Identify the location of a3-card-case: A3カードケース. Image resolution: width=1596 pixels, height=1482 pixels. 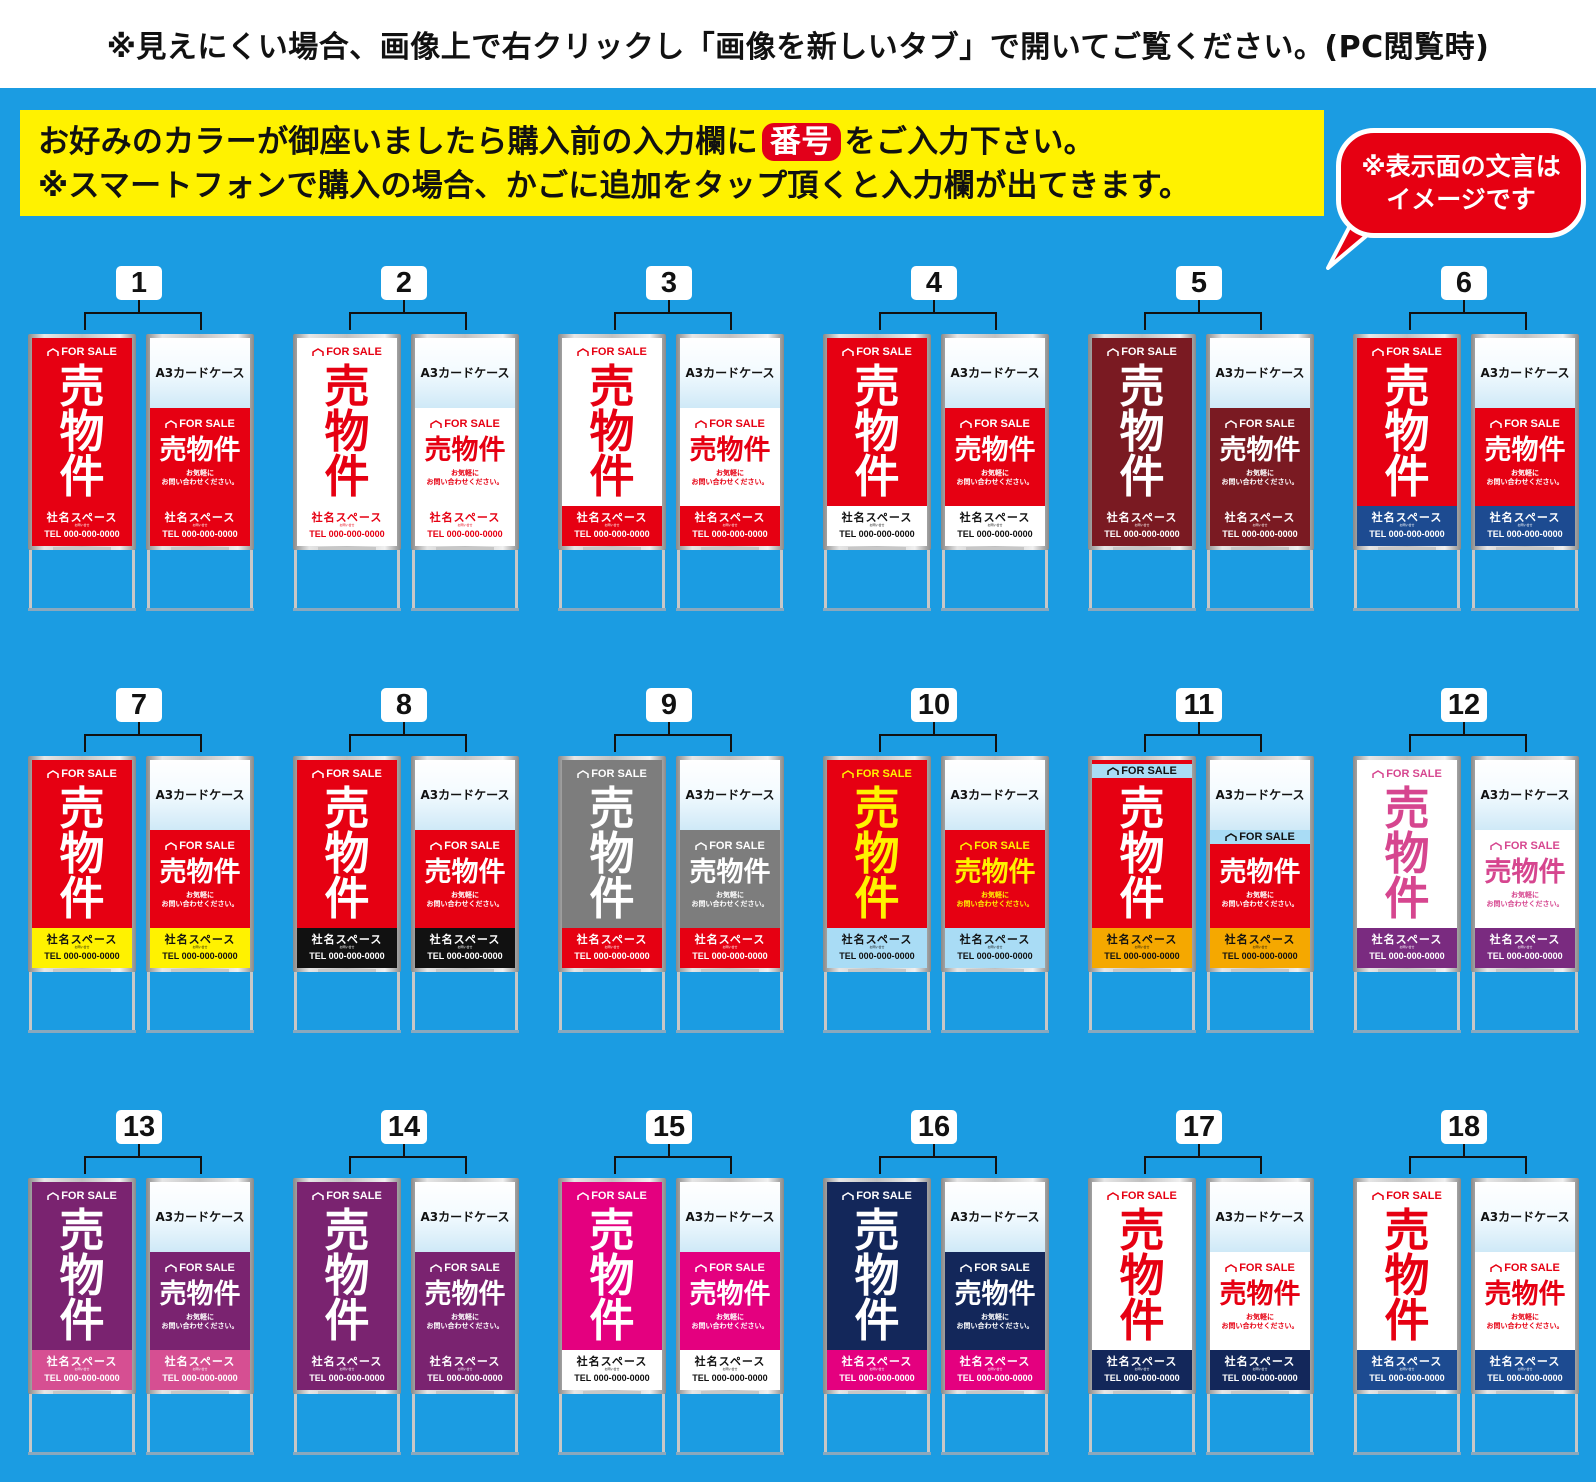
(730, 1217).